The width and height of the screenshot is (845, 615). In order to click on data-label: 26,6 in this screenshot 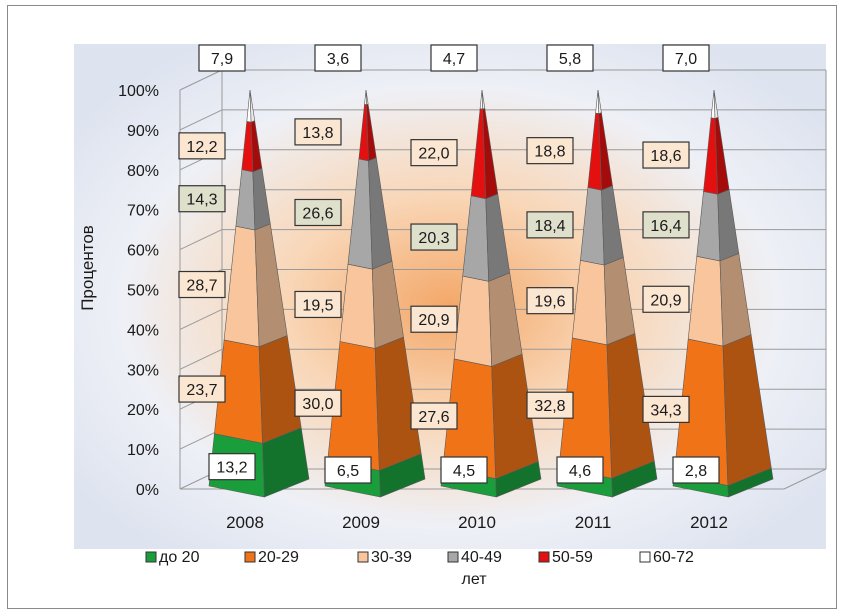, I will do `click(318, 212)`.